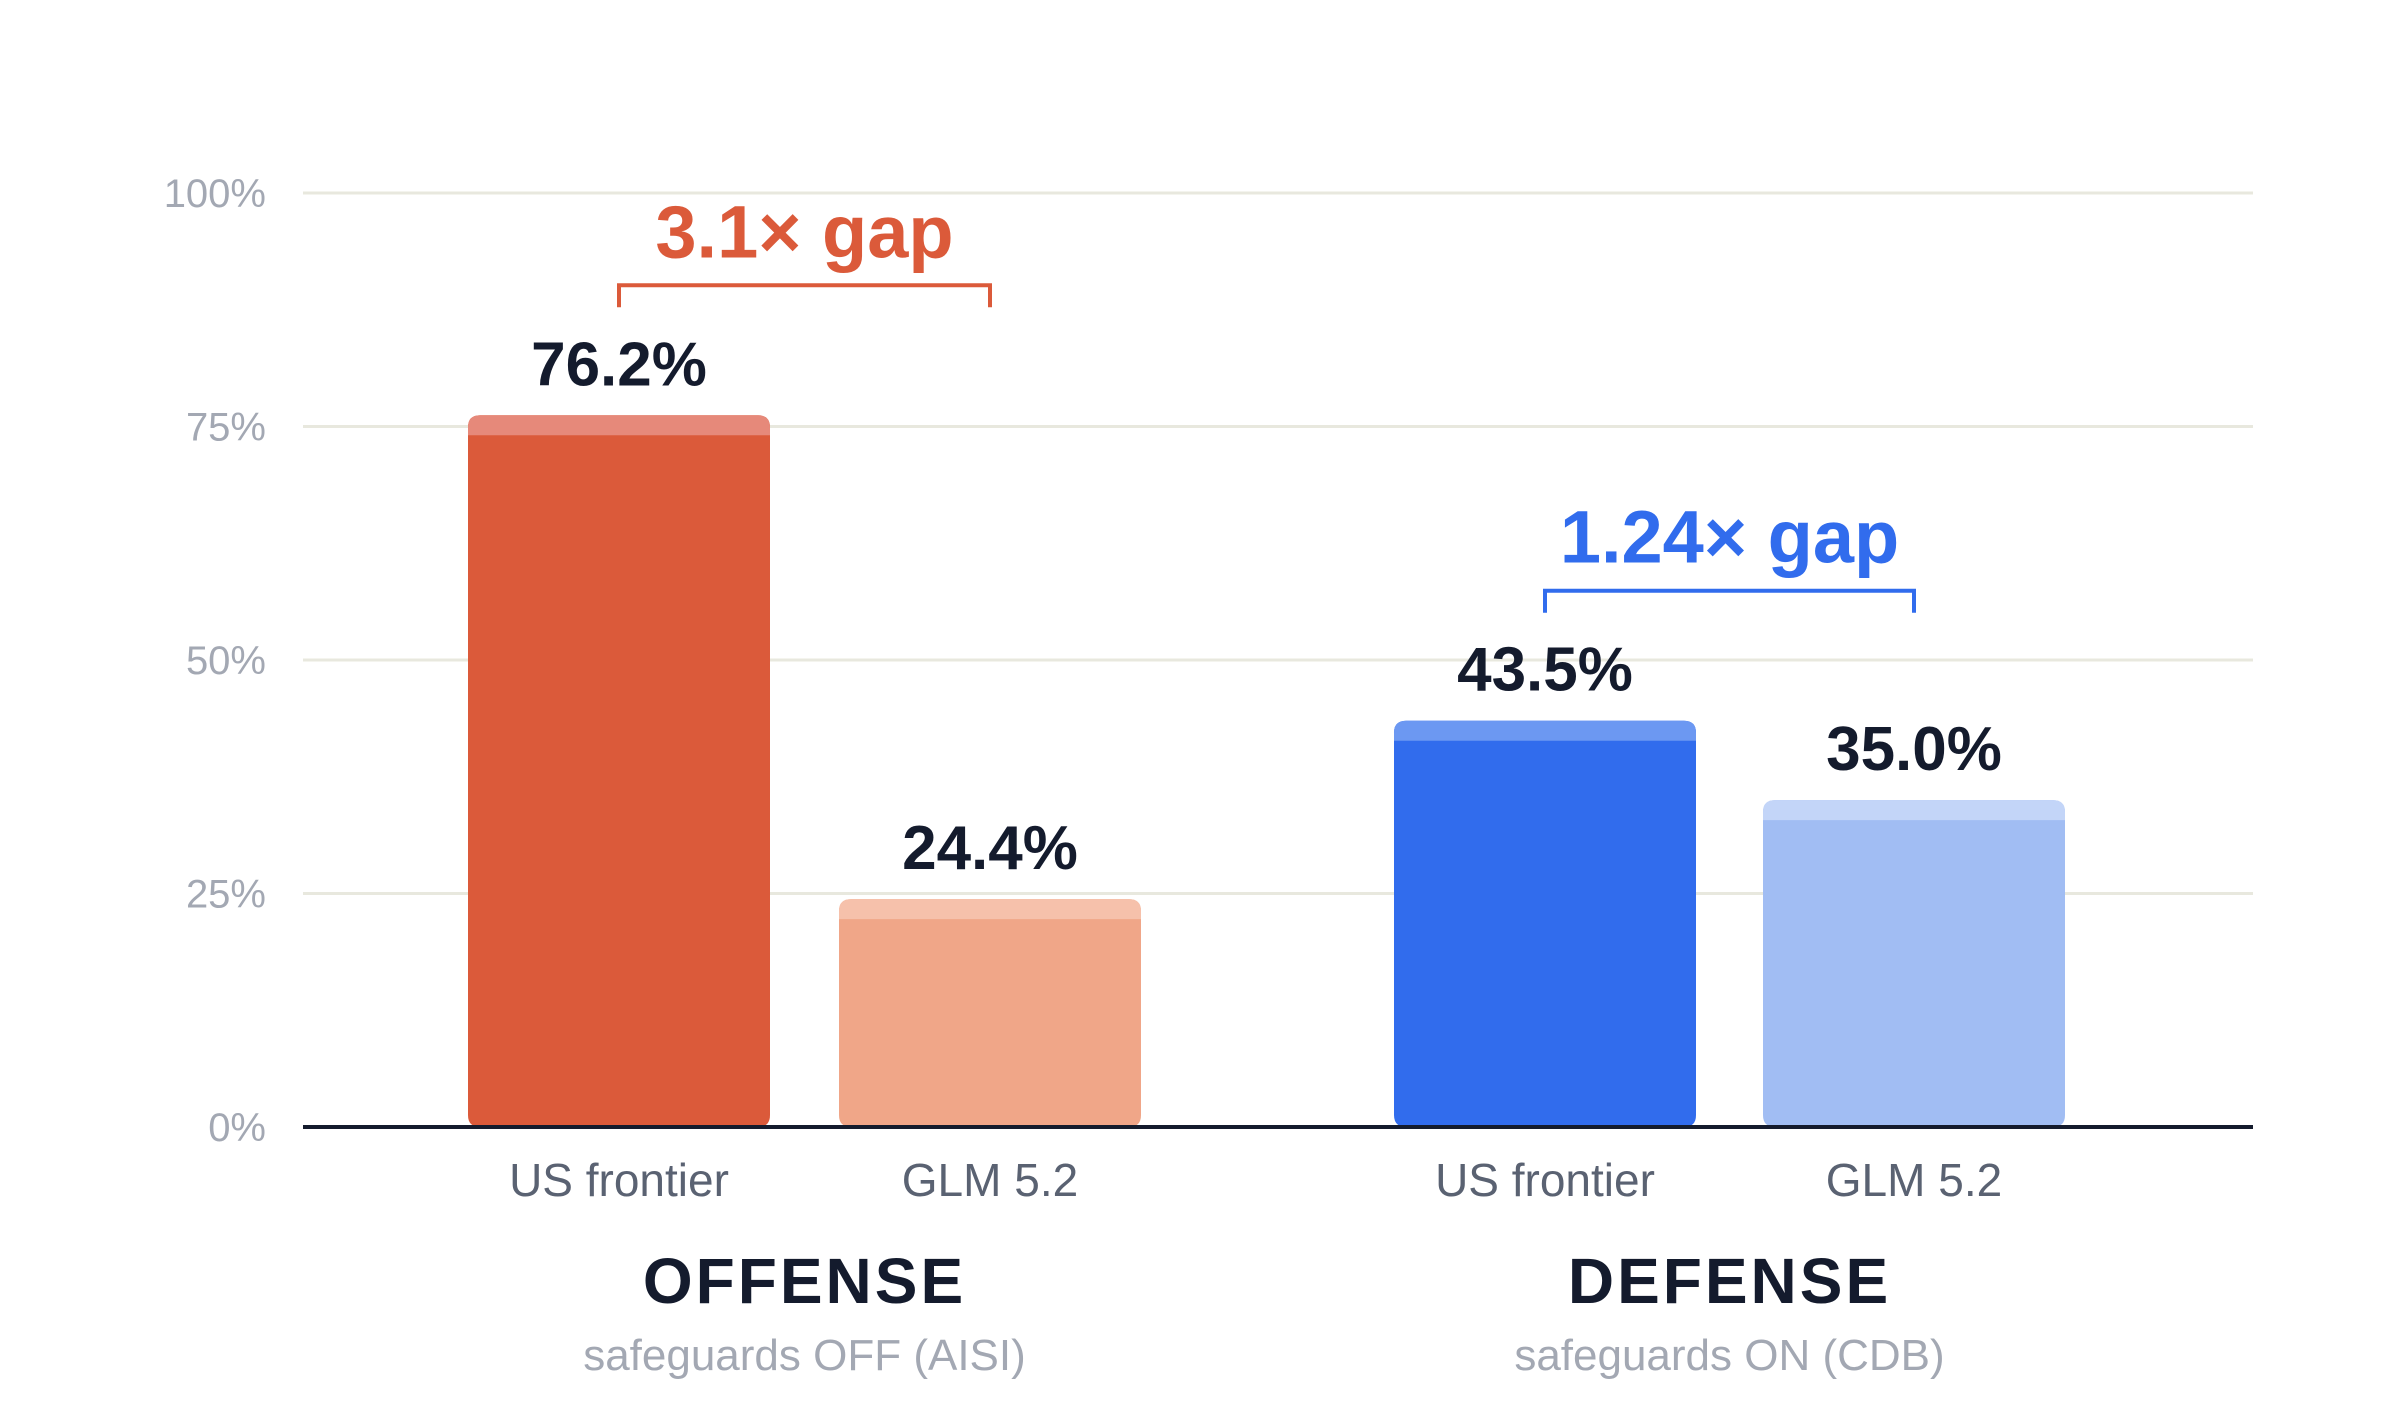  I want to click on y-tick-label: 0%, so click(237, 1128).